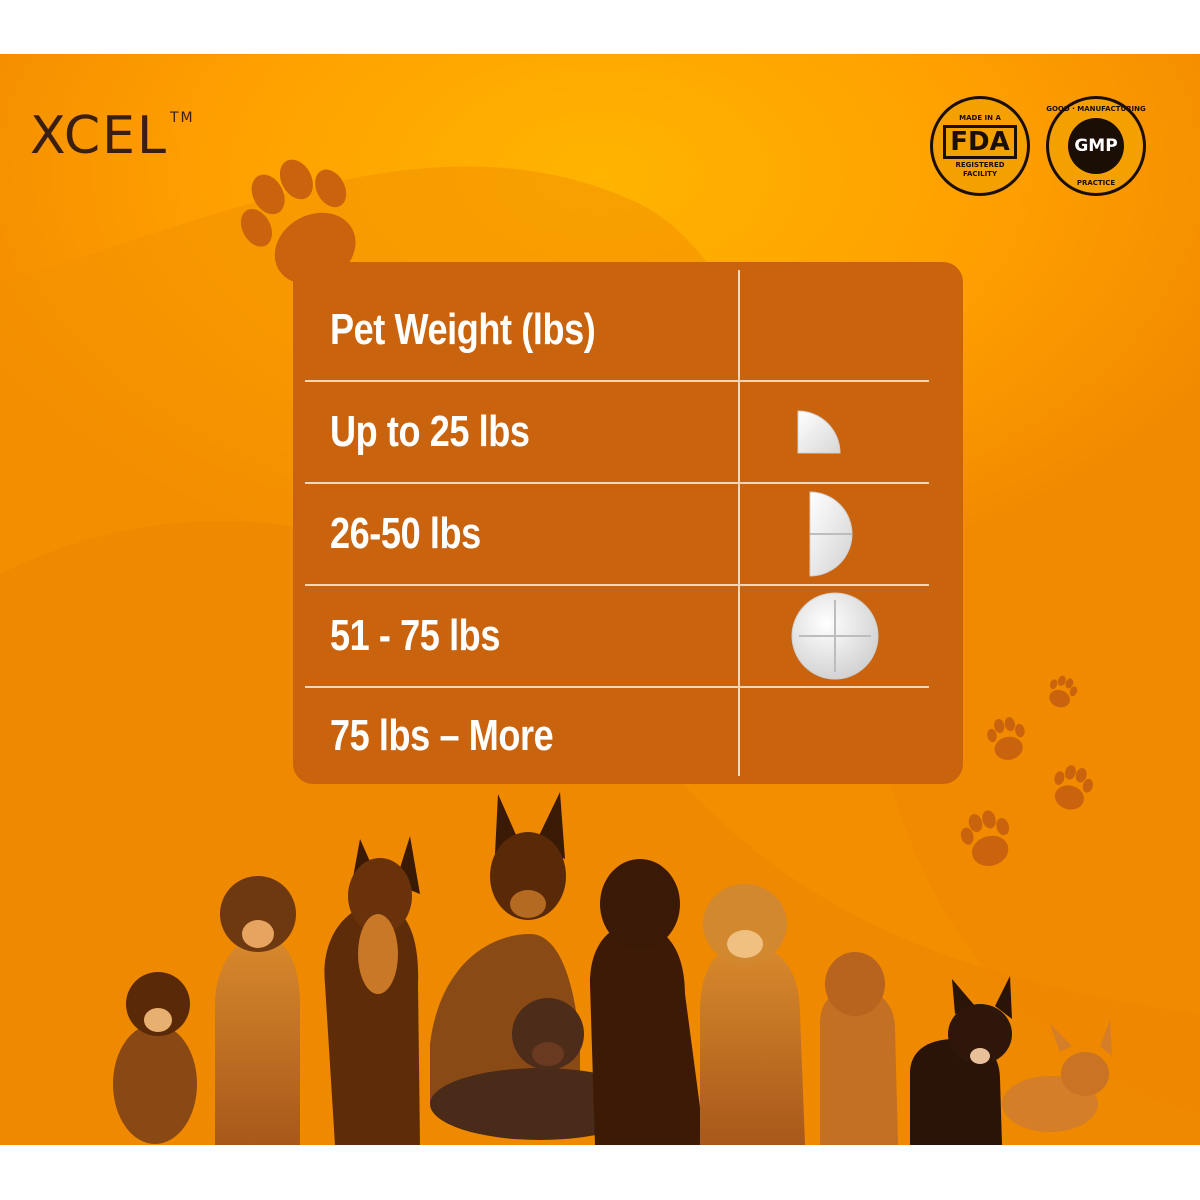 Image resolution: width=1200 pixels, height=1200 pixels. What do you see at coordinates (442, 735) in the screenshot?
I see `weight-label: 75 lbs – More` at bounding box center [442, 735].